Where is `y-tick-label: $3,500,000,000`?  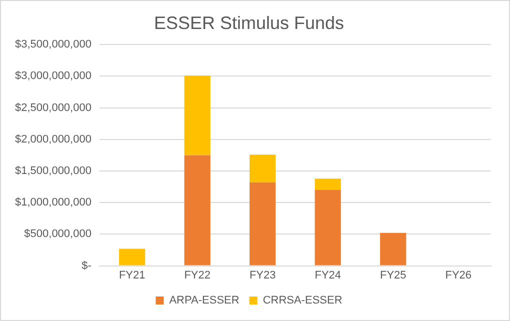
y-tick-label: $3,500,000,000 is located at coordinates (53, 44).